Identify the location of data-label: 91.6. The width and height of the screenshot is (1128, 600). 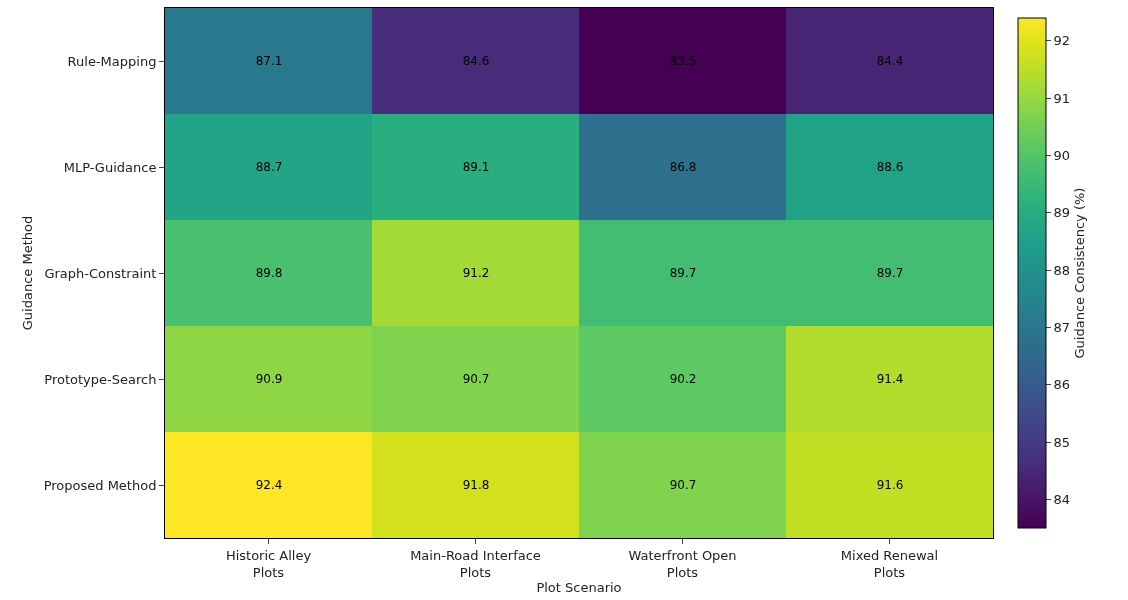
(890, 485).